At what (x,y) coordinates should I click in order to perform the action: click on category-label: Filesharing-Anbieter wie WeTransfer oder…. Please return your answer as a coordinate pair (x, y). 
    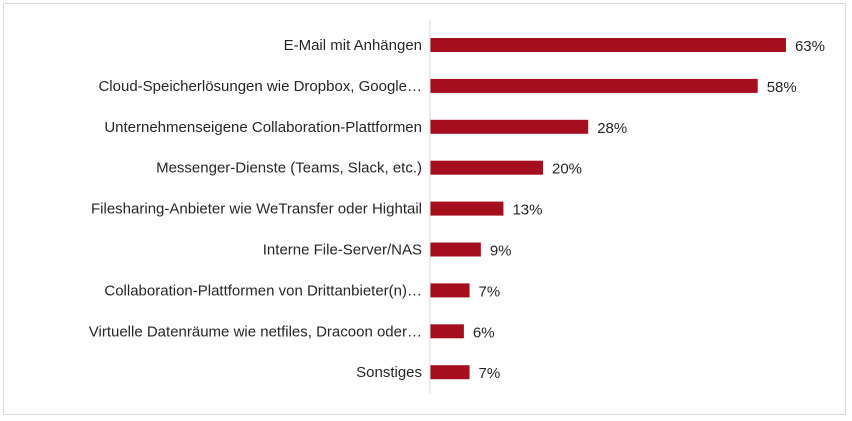
    Looking at the image, I should click on (256, 209).